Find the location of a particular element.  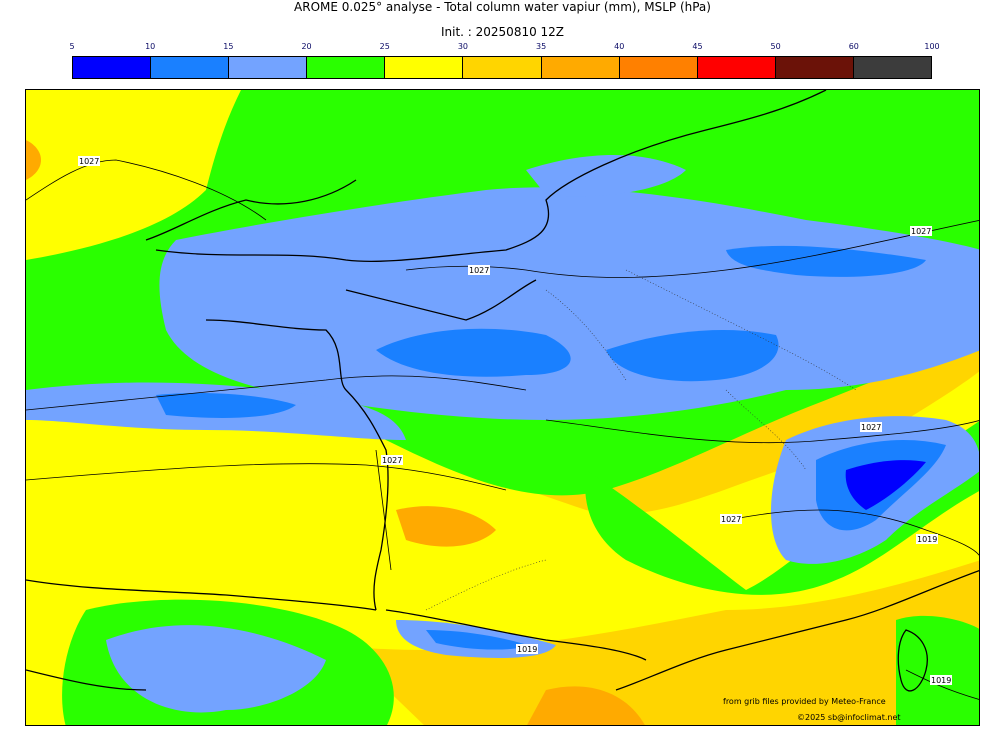

colorbar-tick-label: 30 is located at coordinates (462, 46).